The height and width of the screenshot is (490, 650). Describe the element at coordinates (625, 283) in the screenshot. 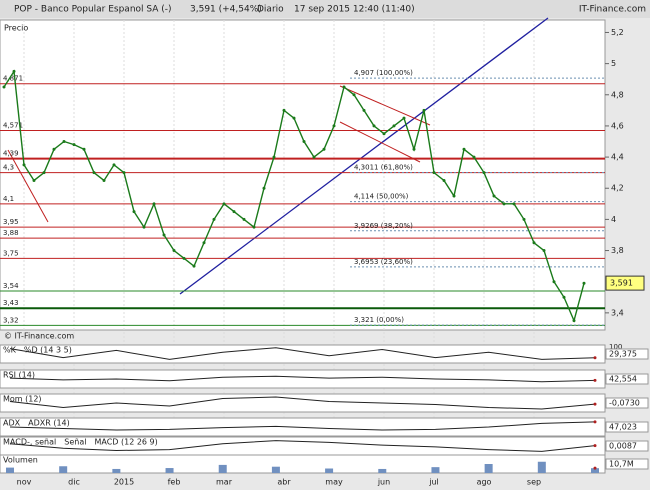

I see `current-price-box` at that location.